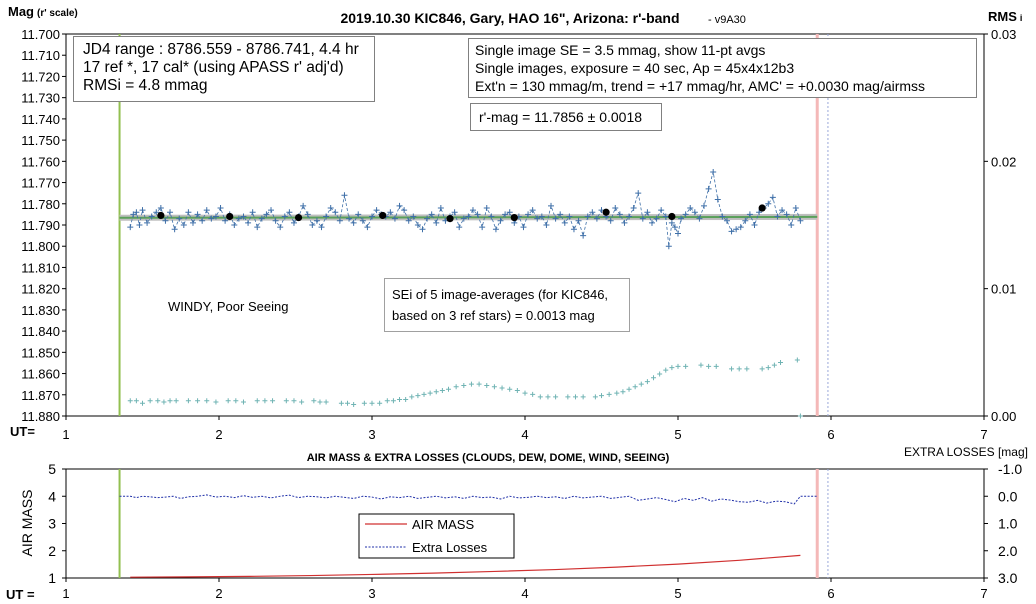  Describe the element at coordinates (1010, 469) in the screenshot. I see `bottom-y-right-tick-label: -1.0` at that location.